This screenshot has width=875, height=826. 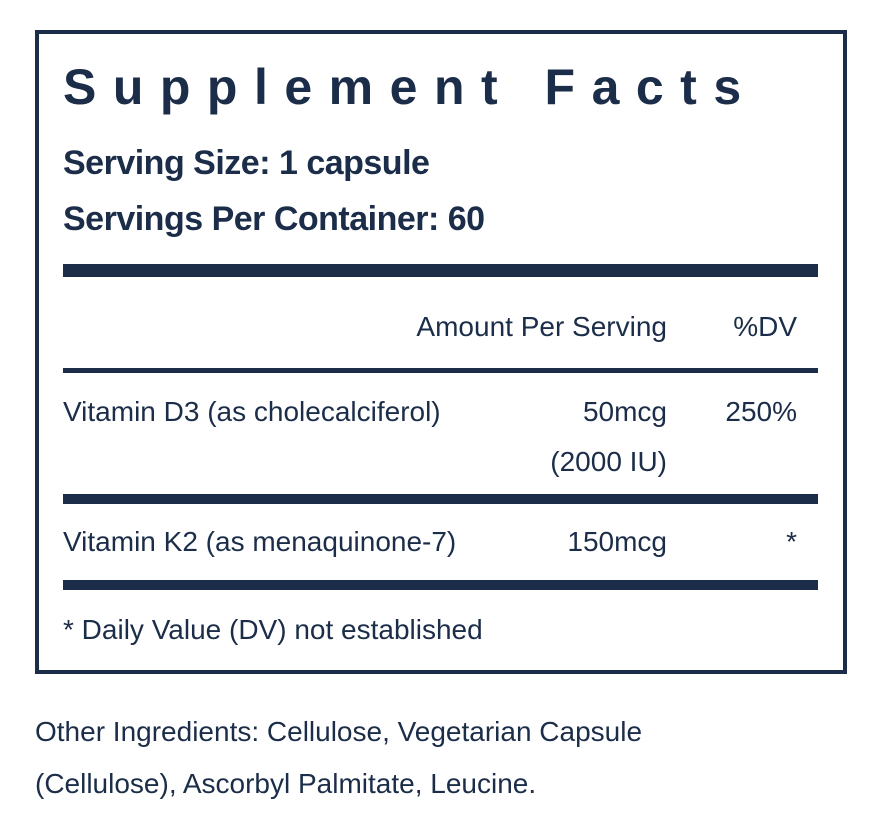 I want to click on amount: 50mcg, so click(x=624, y=411).